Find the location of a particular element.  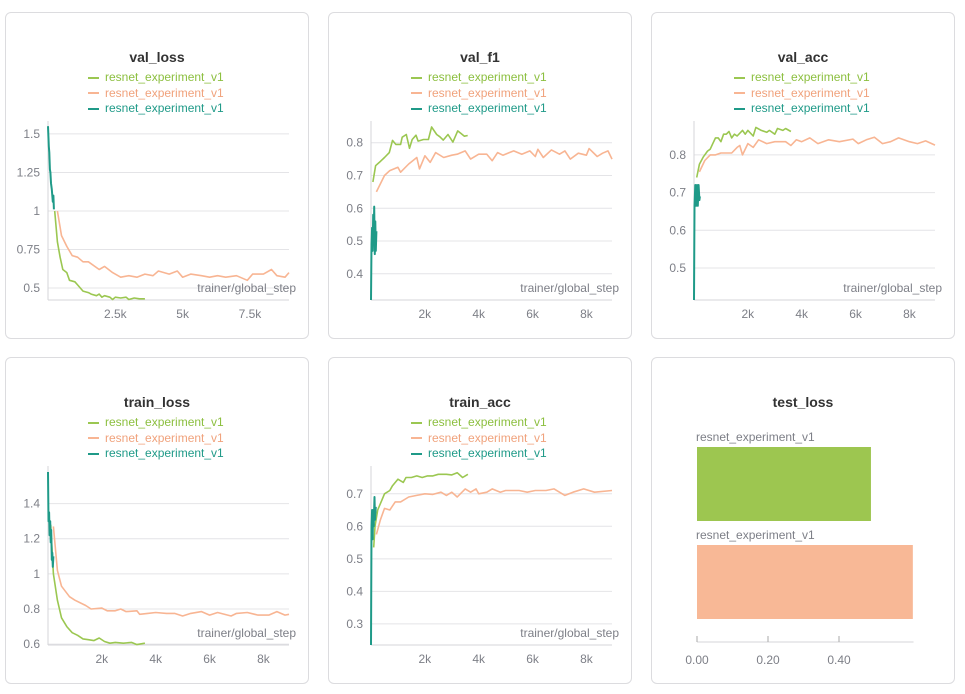

y-tick-label: 0.8 is located at coordinates (31, 609).